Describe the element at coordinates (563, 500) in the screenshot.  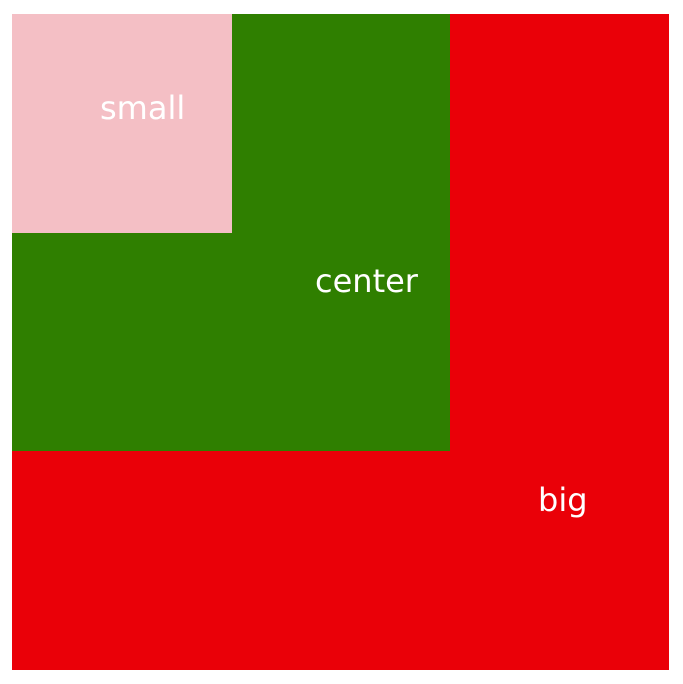
I see `big-box-label: big` at that location.